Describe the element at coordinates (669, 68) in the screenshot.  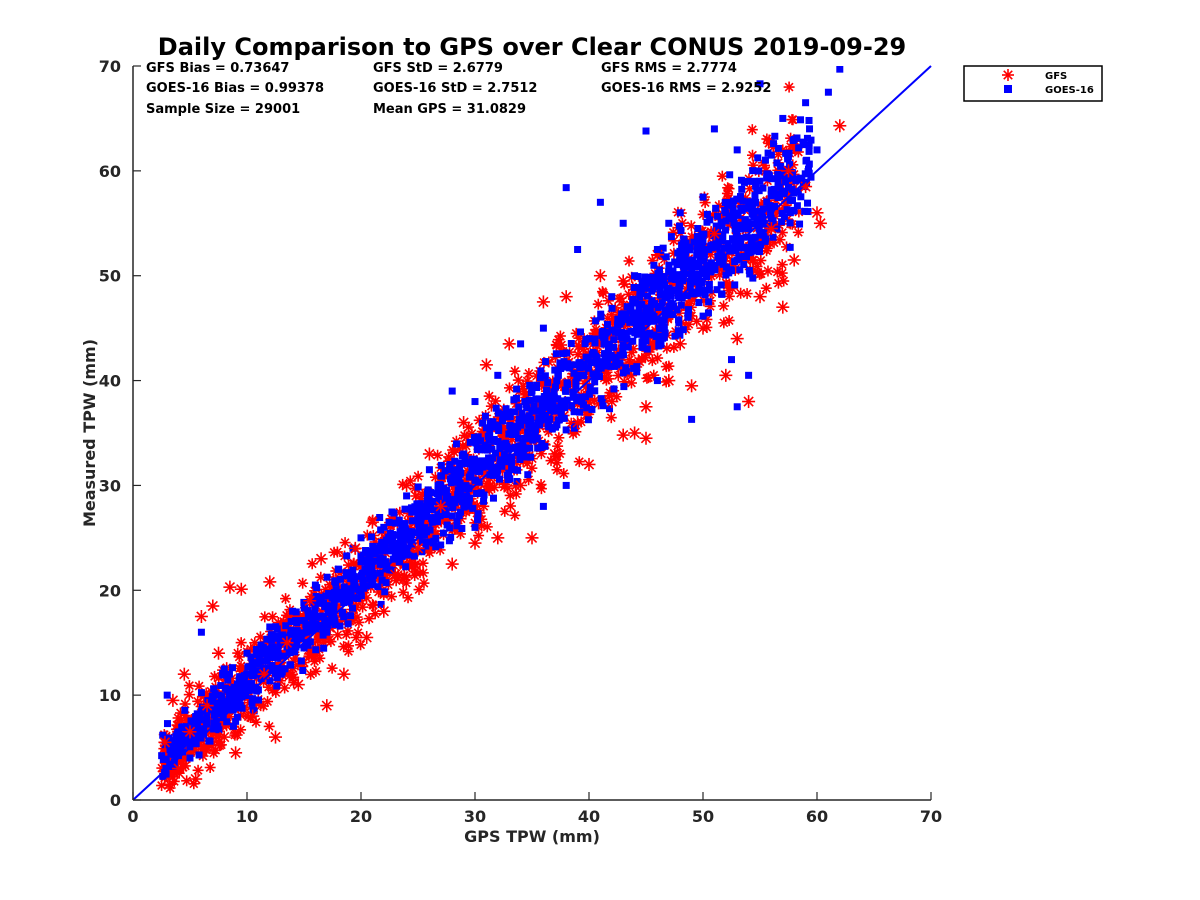
I see `stat-gfs-rms: GFS RMS = 2.7774` at that location.